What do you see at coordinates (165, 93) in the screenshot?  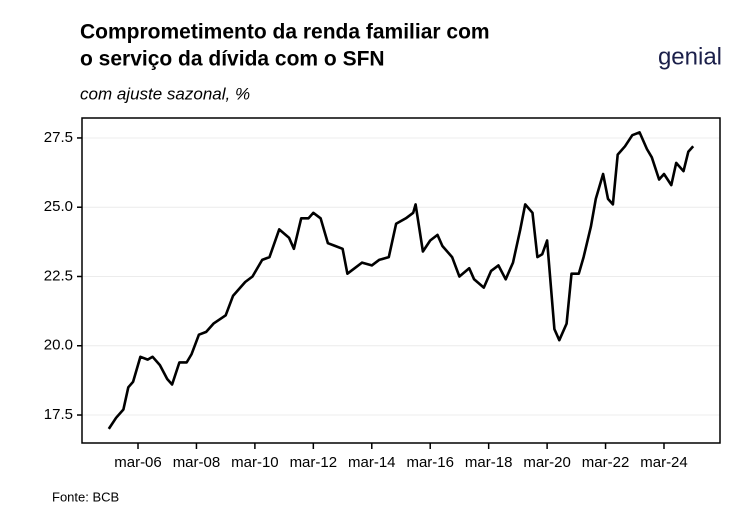 I see `chart-subtitle: com ajuste sazonal, %` at bounding box center [165, 93].